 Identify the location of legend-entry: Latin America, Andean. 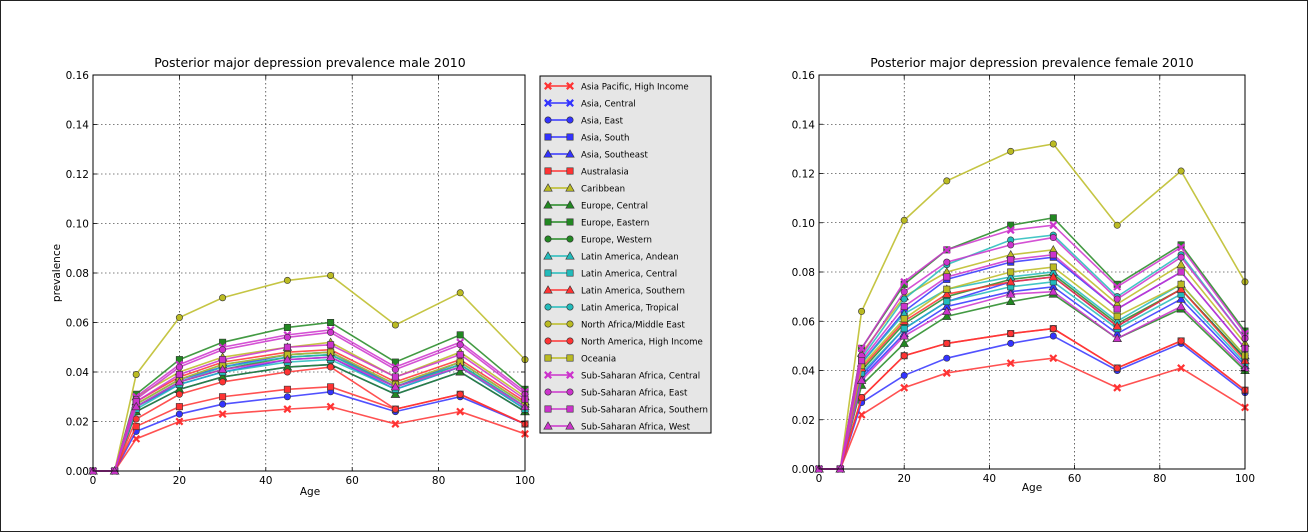
(611, 257).